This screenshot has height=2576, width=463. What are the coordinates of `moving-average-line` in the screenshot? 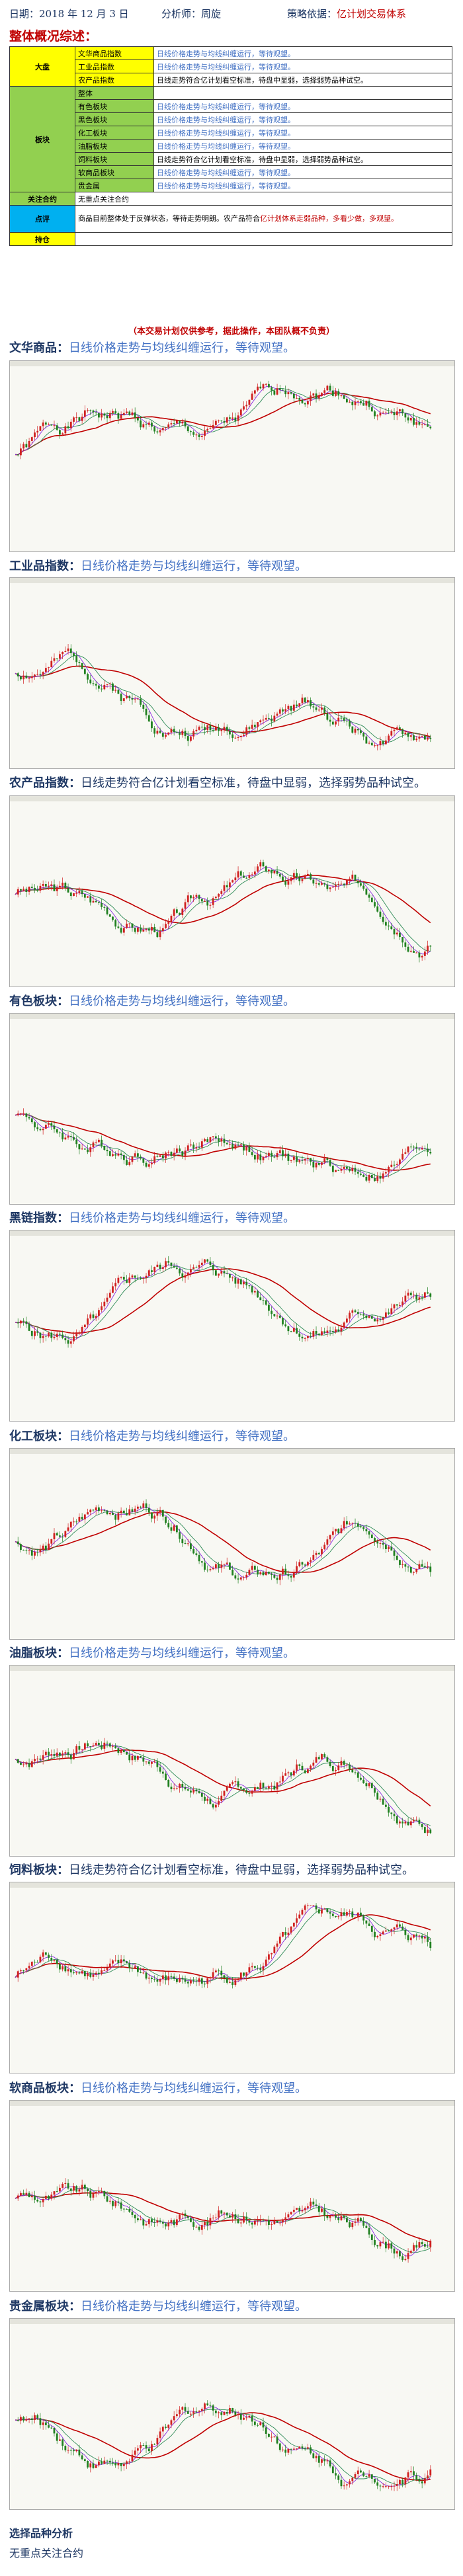 It's located at (223, 1542).